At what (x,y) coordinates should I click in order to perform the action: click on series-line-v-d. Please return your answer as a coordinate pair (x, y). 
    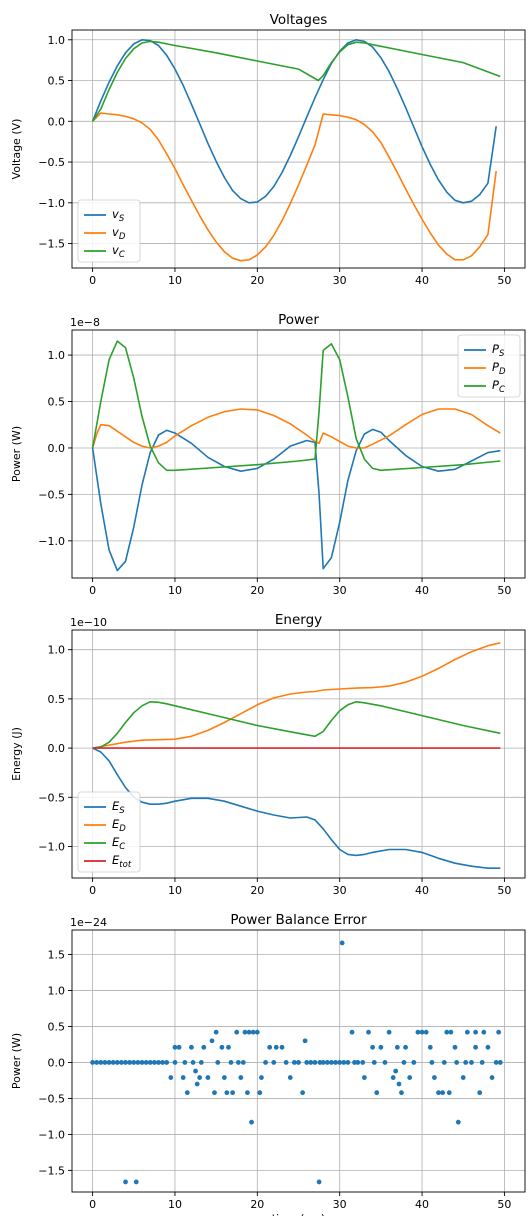
    Looking at the image, I should click on (294, 187).